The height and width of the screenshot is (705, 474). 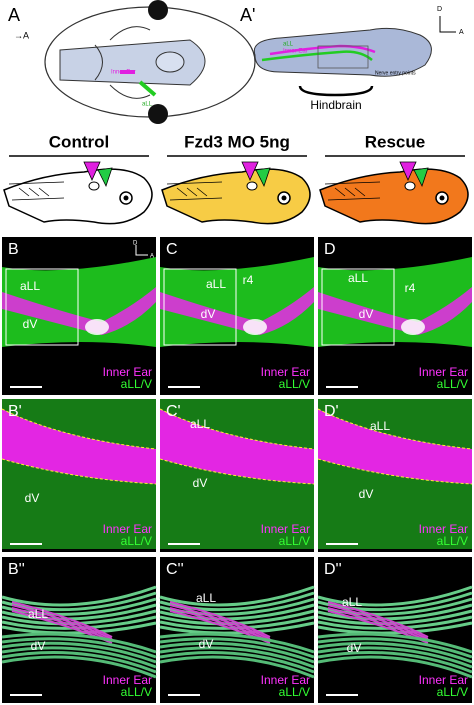 What do you see at coordinates (21, 35) in the screenshot?
I see `orientation: →A` at bounding box center [21, 35].